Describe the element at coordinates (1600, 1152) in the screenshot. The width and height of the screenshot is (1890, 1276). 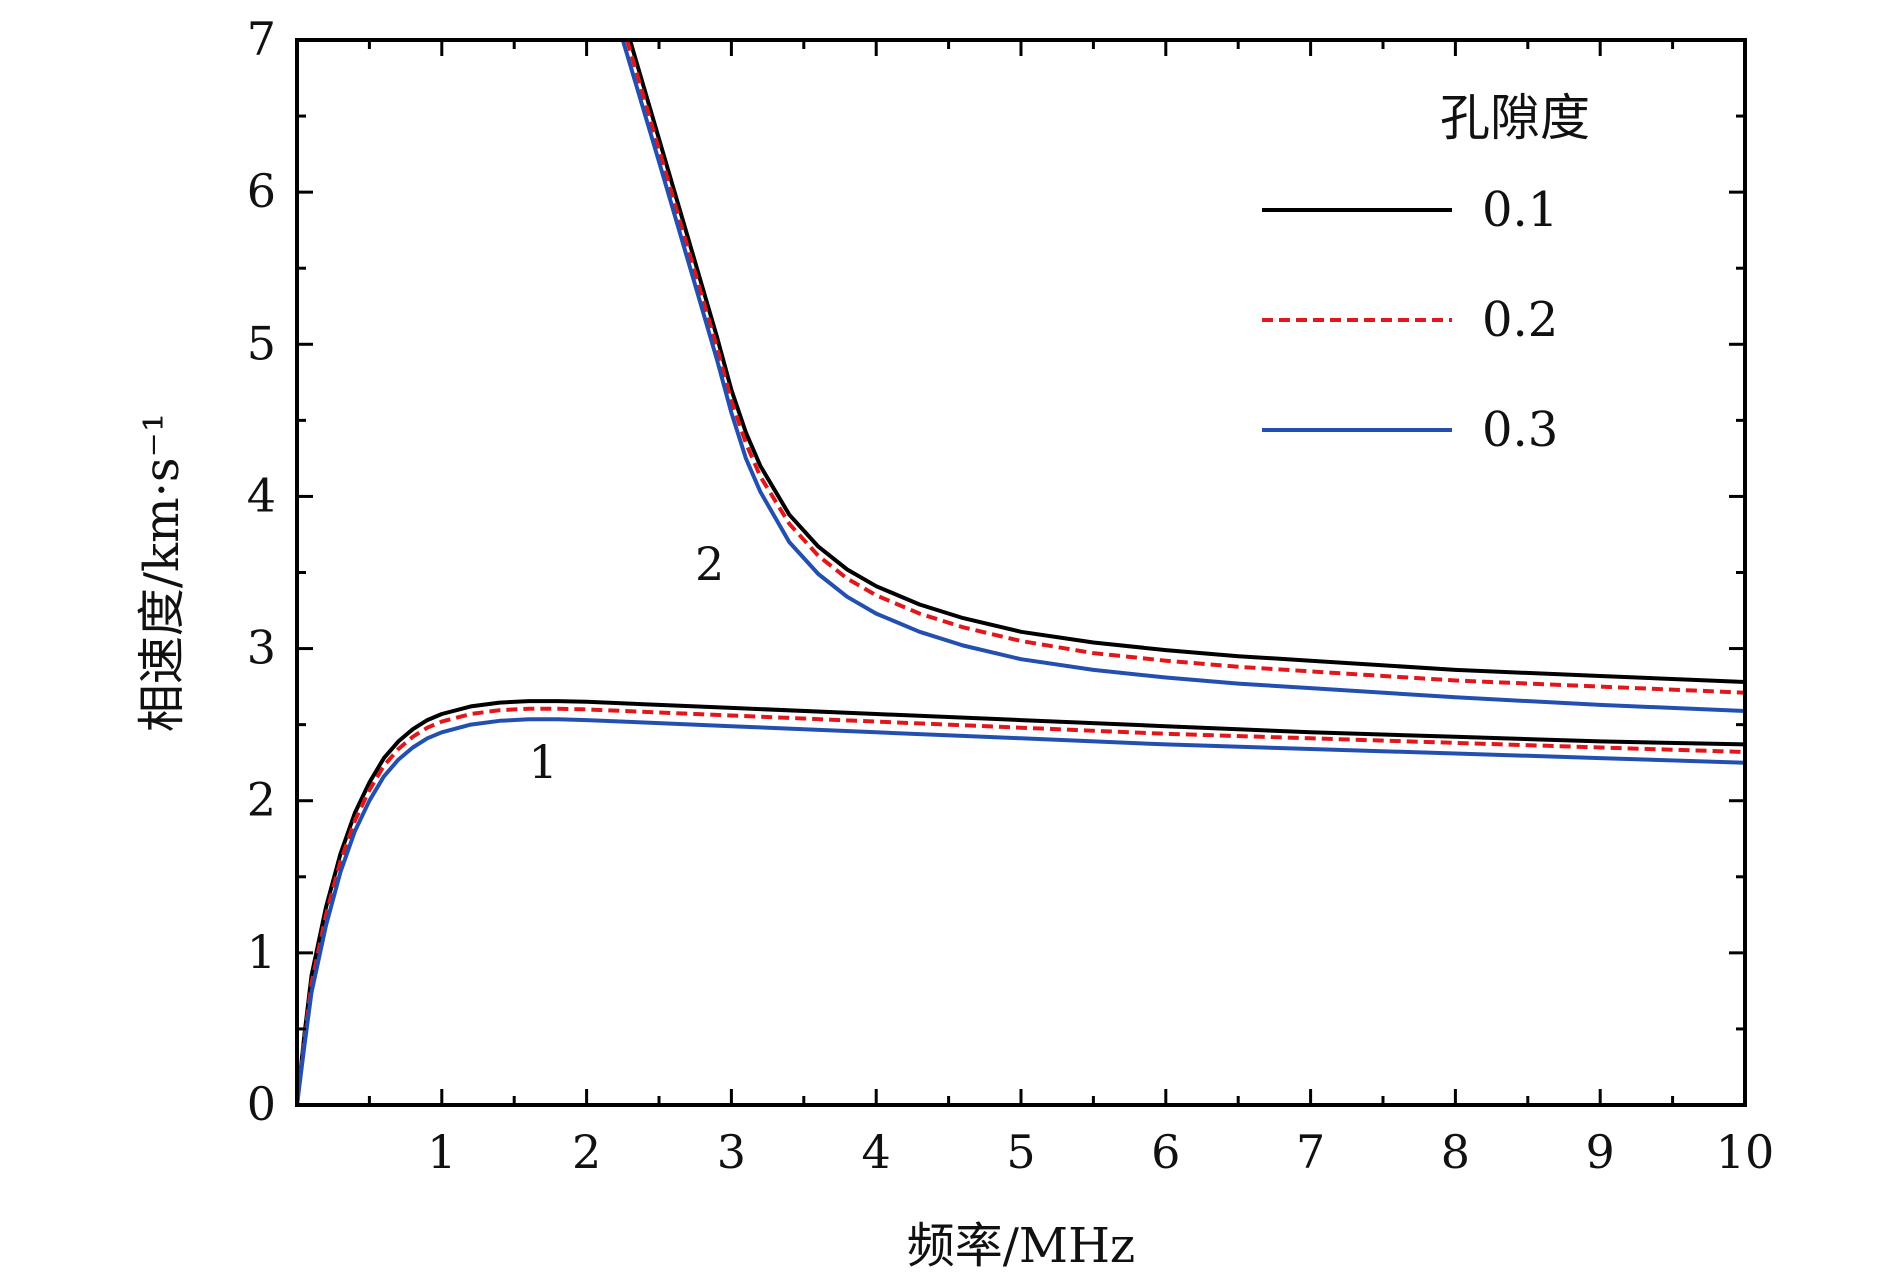
I see `x-tick-label: 9` at that location.